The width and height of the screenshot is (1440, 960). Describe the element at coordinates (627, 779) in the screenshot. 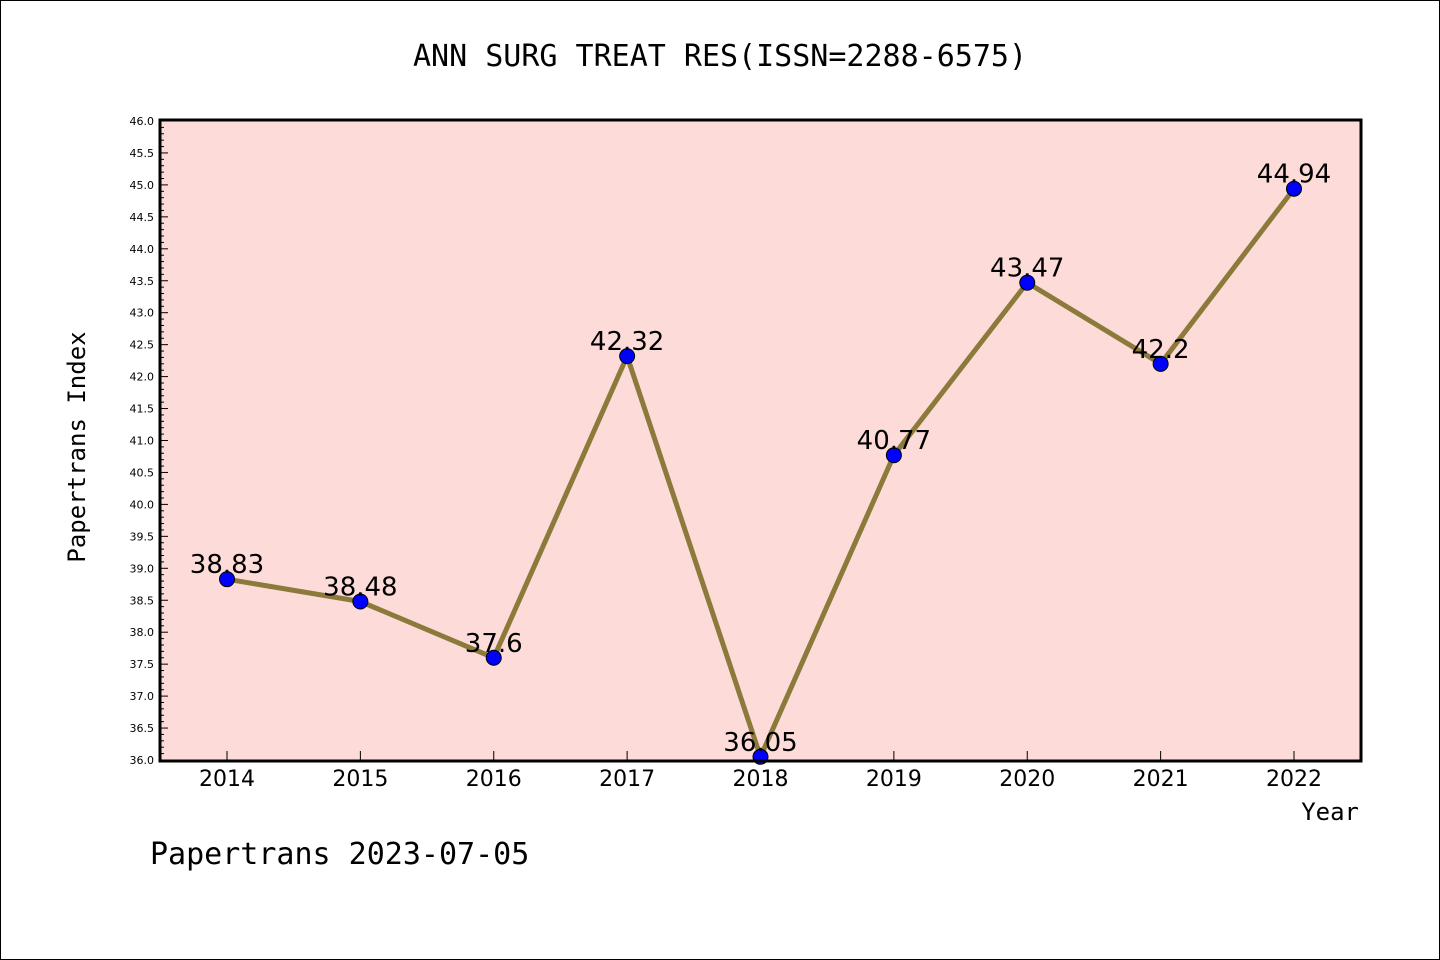

I see `x-tick-label: 2017` at that location.